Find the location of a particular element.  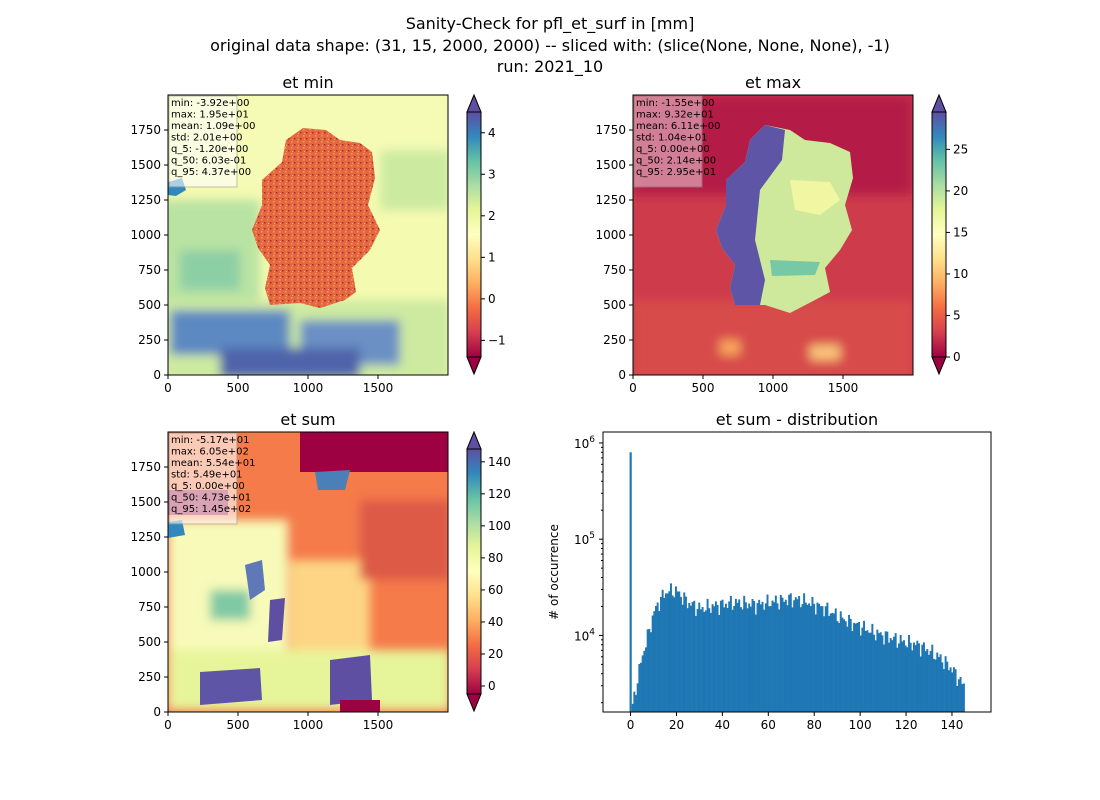

colorbar-tick-label: 15 is located at coordinates (960, 232).